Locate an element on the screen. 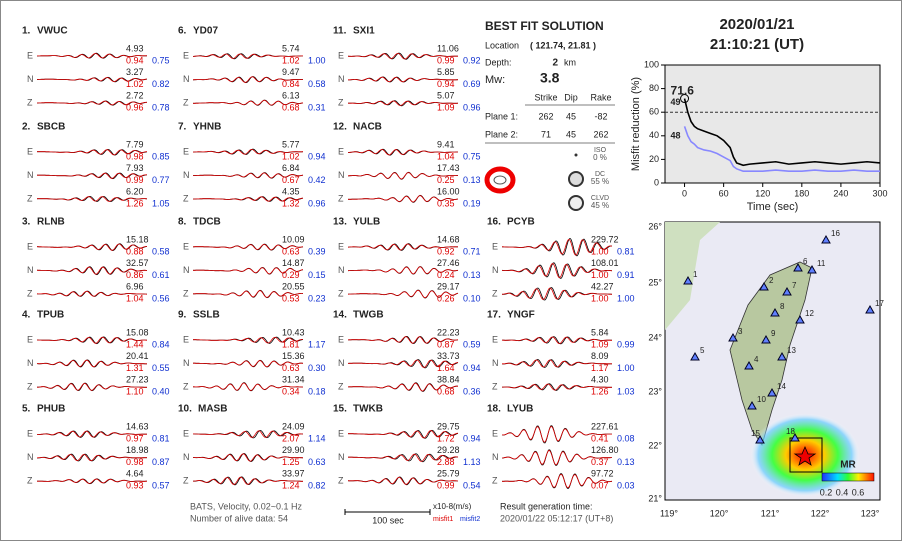  misfit2: 1.05 is located at coordinates (161, 203).